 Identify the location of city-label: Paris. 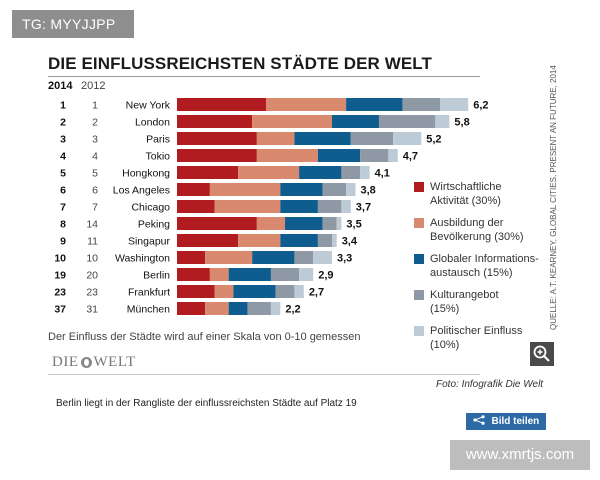
(158, 140).